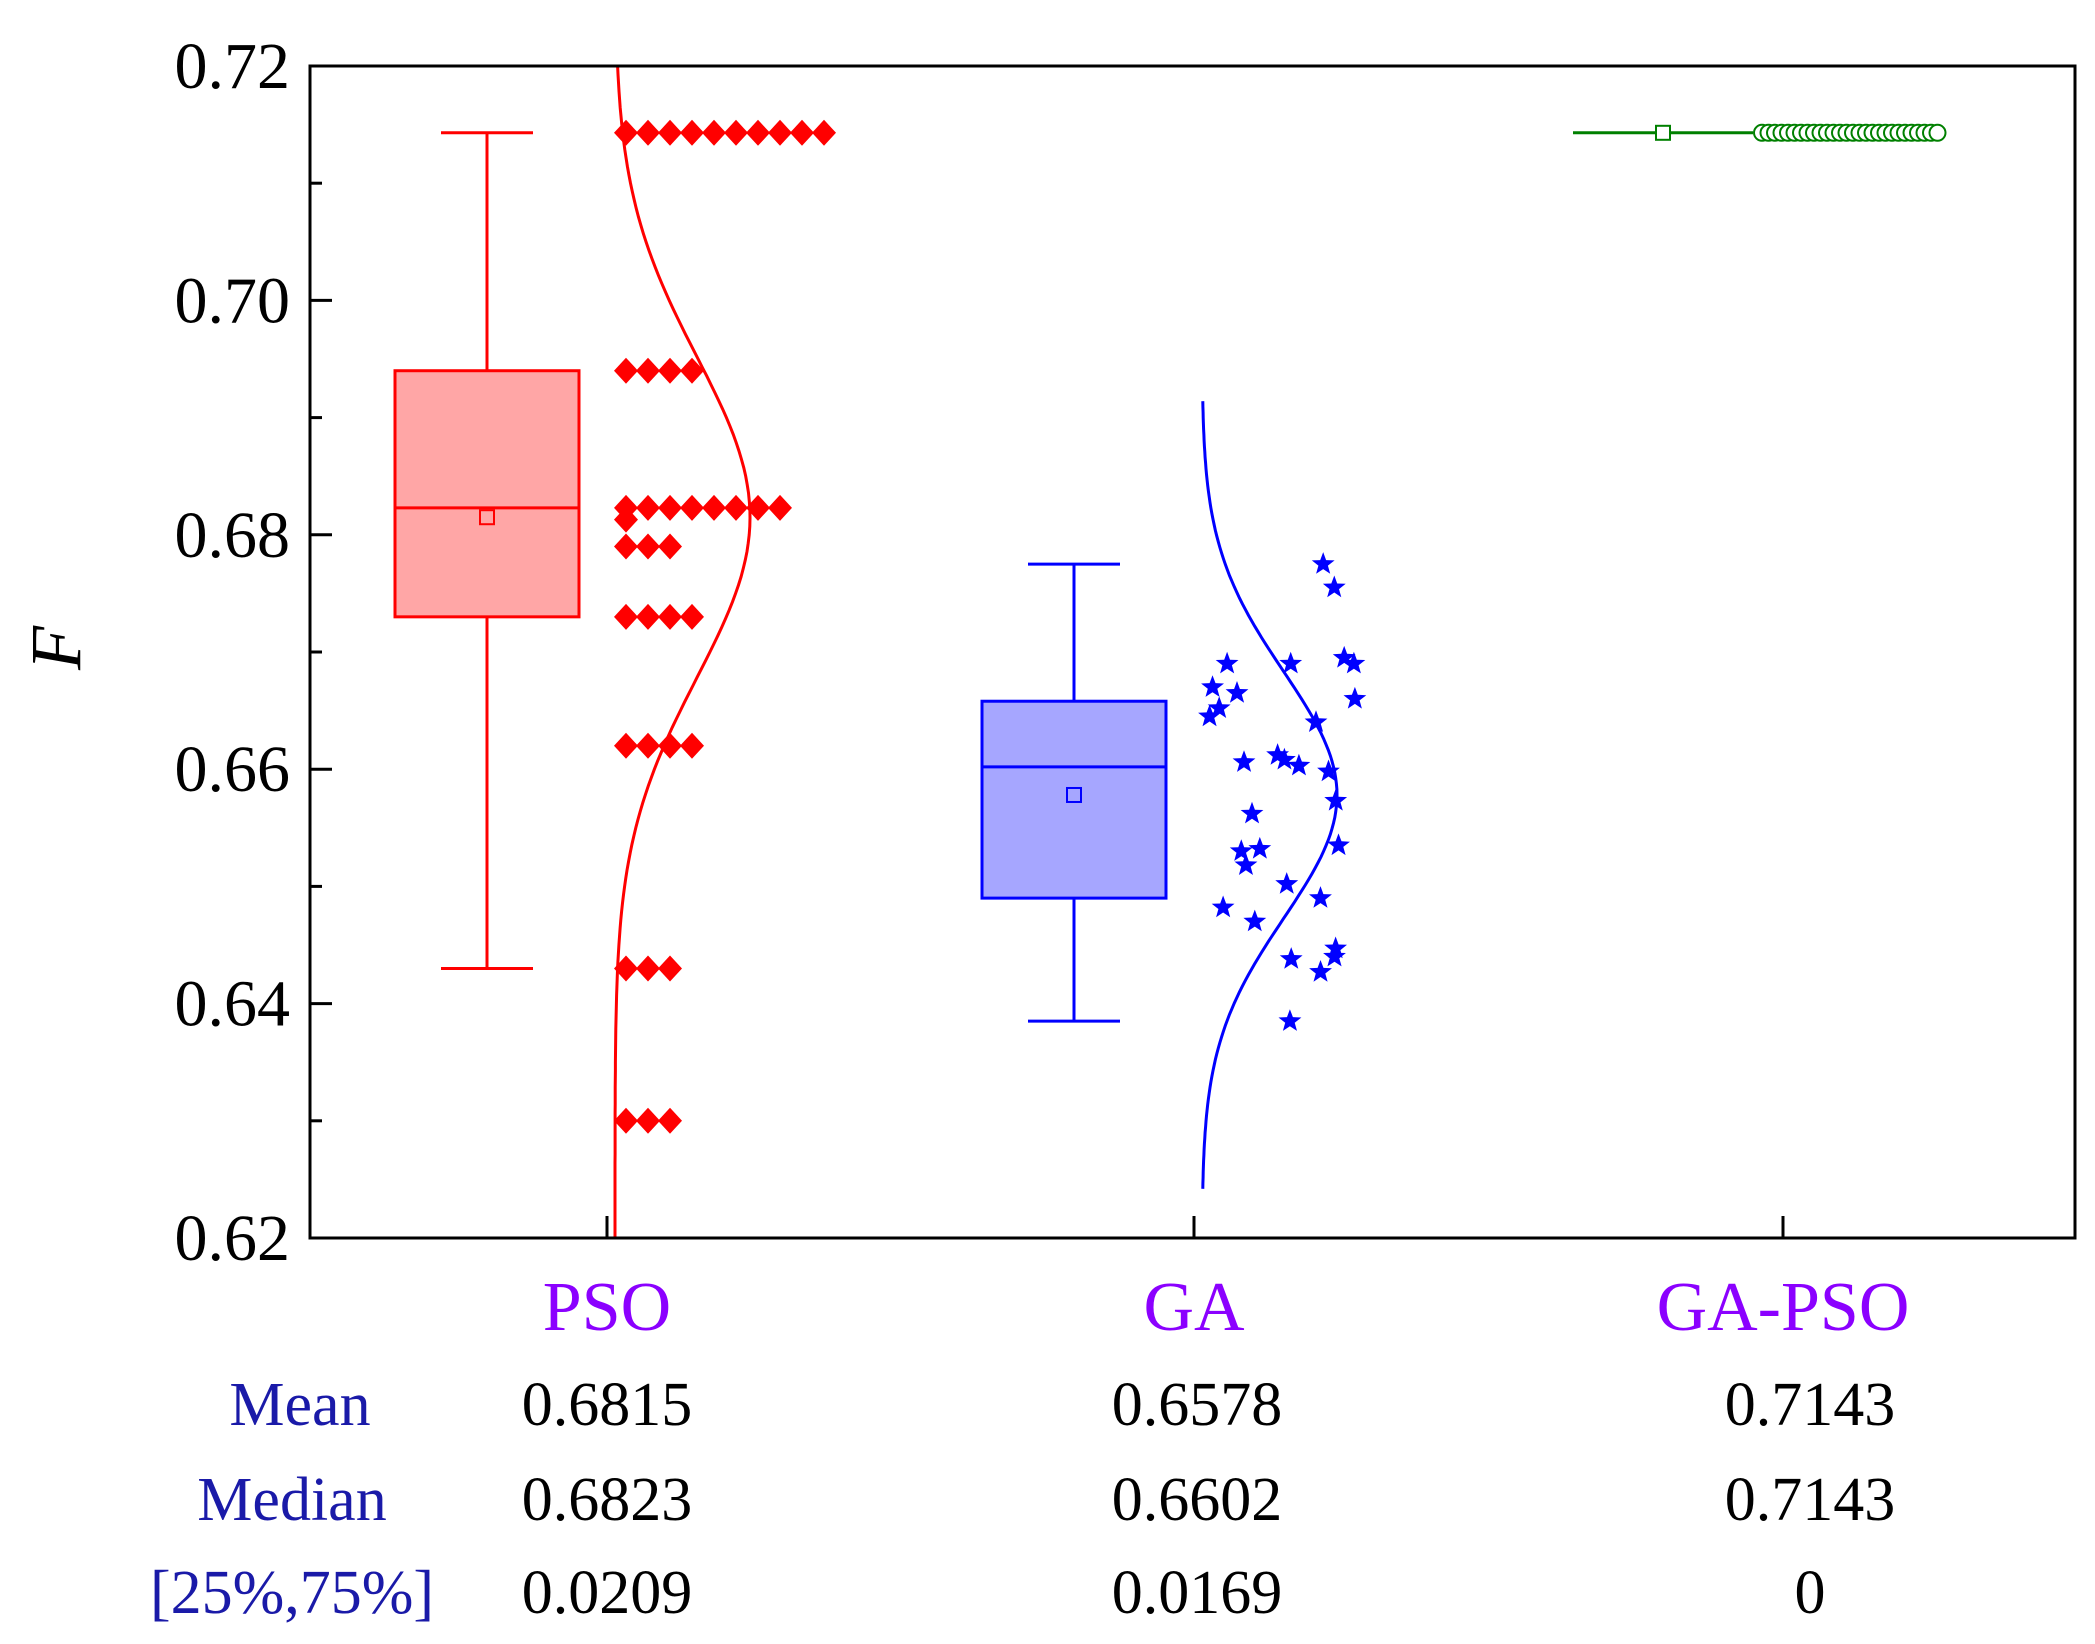  I want to click on y-axis-label: F, so click(56, 648).